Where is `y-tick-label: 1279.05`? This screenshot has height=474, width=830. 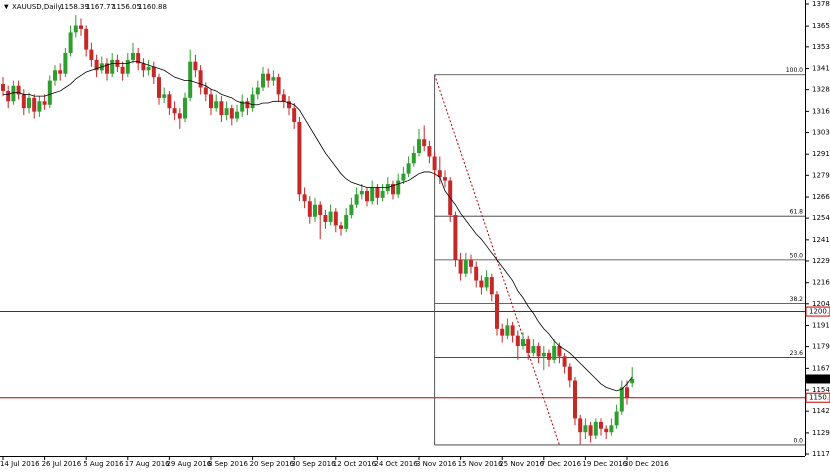 y-tick-label: 1279.05 is located at coordinates (821, 175).